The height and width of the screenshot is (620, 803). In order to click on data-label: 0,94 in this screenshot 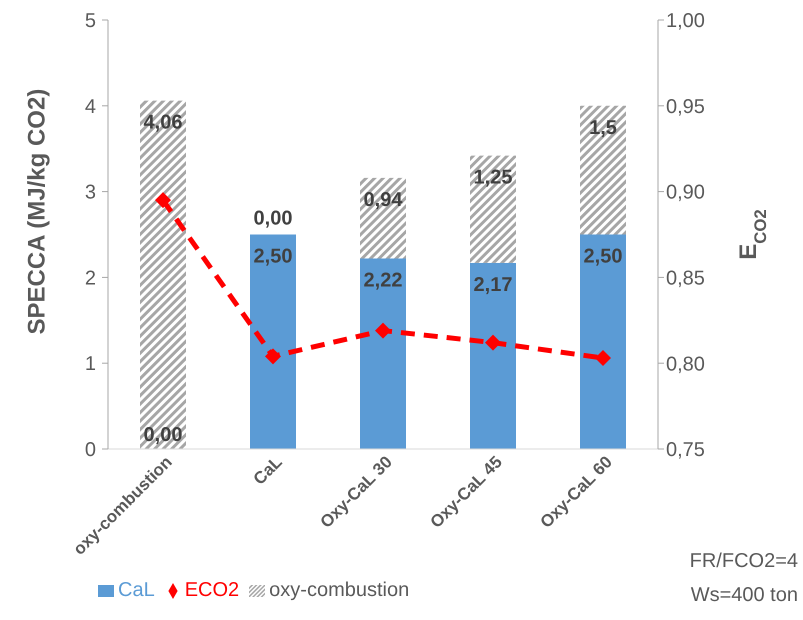, I will do `click(384, 199)`.